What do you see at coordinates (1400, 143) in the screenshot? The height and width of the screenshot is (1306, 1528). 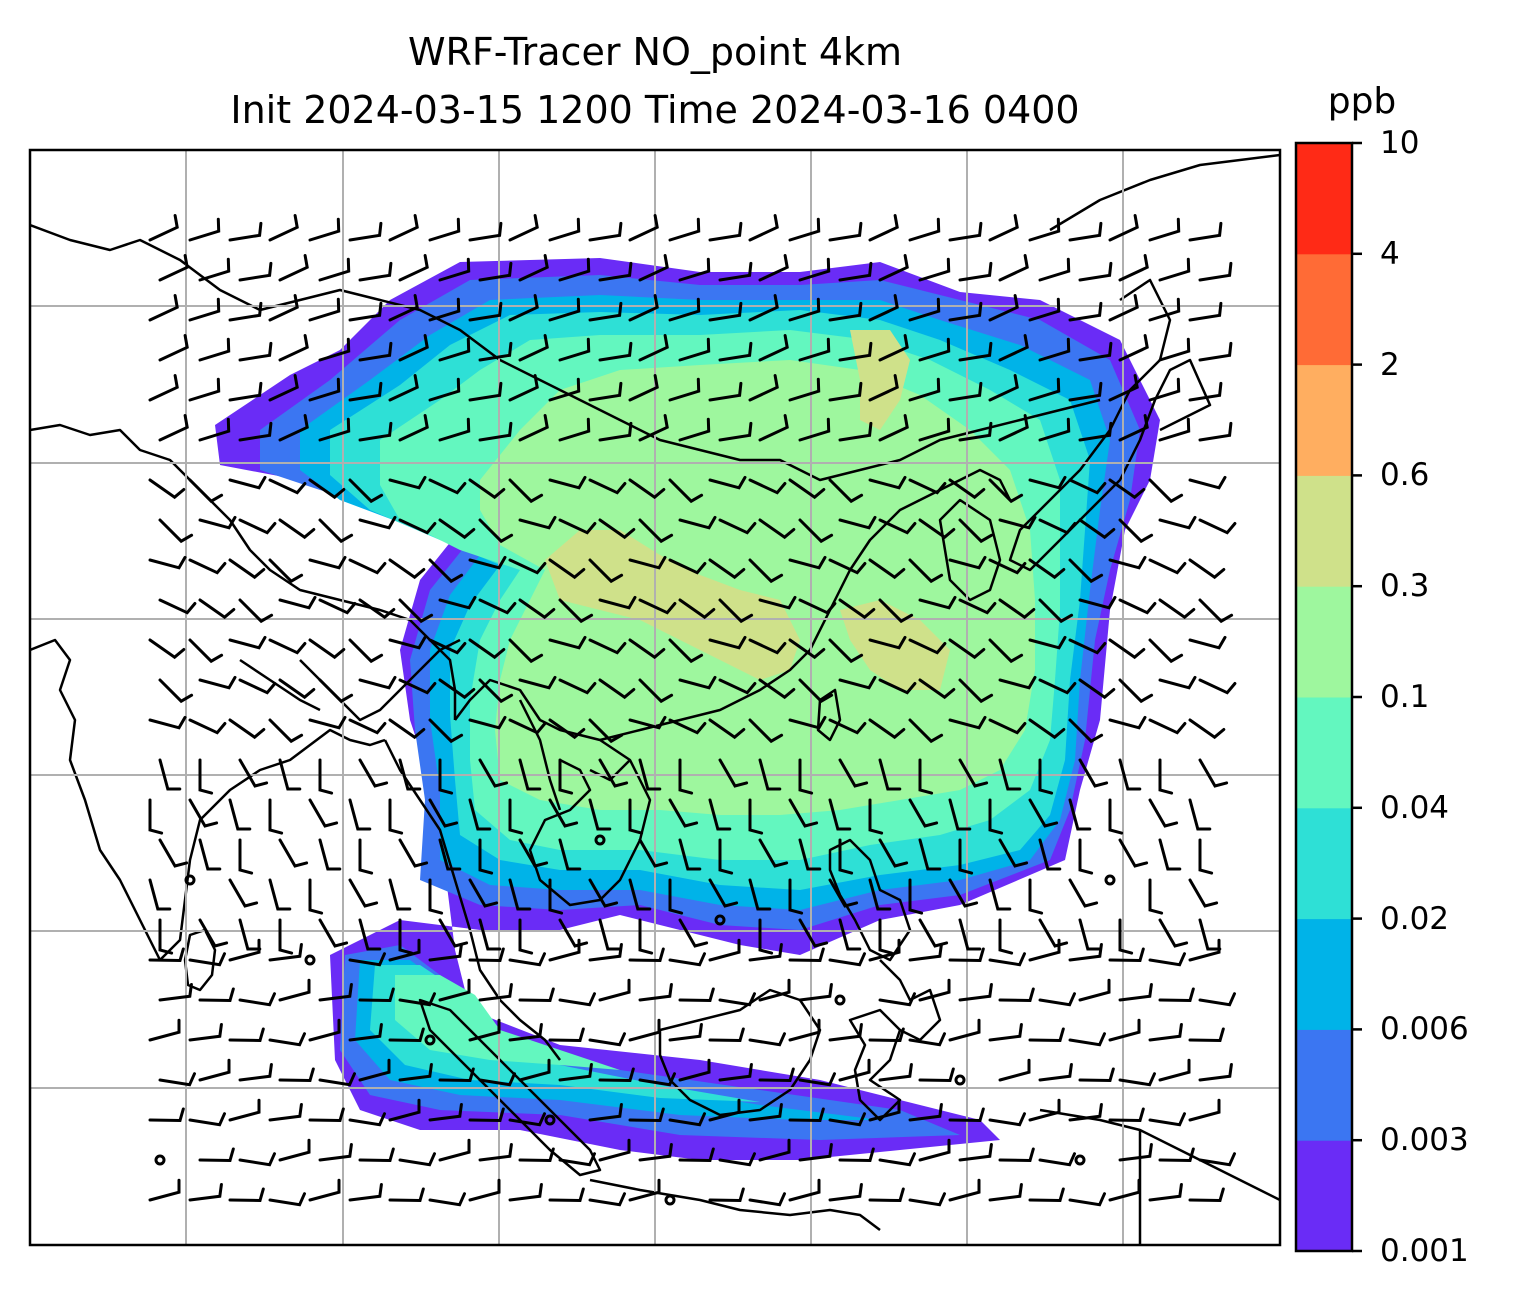 I see `colorbar-tick-label: 10` at bounding box center [1400, 143].